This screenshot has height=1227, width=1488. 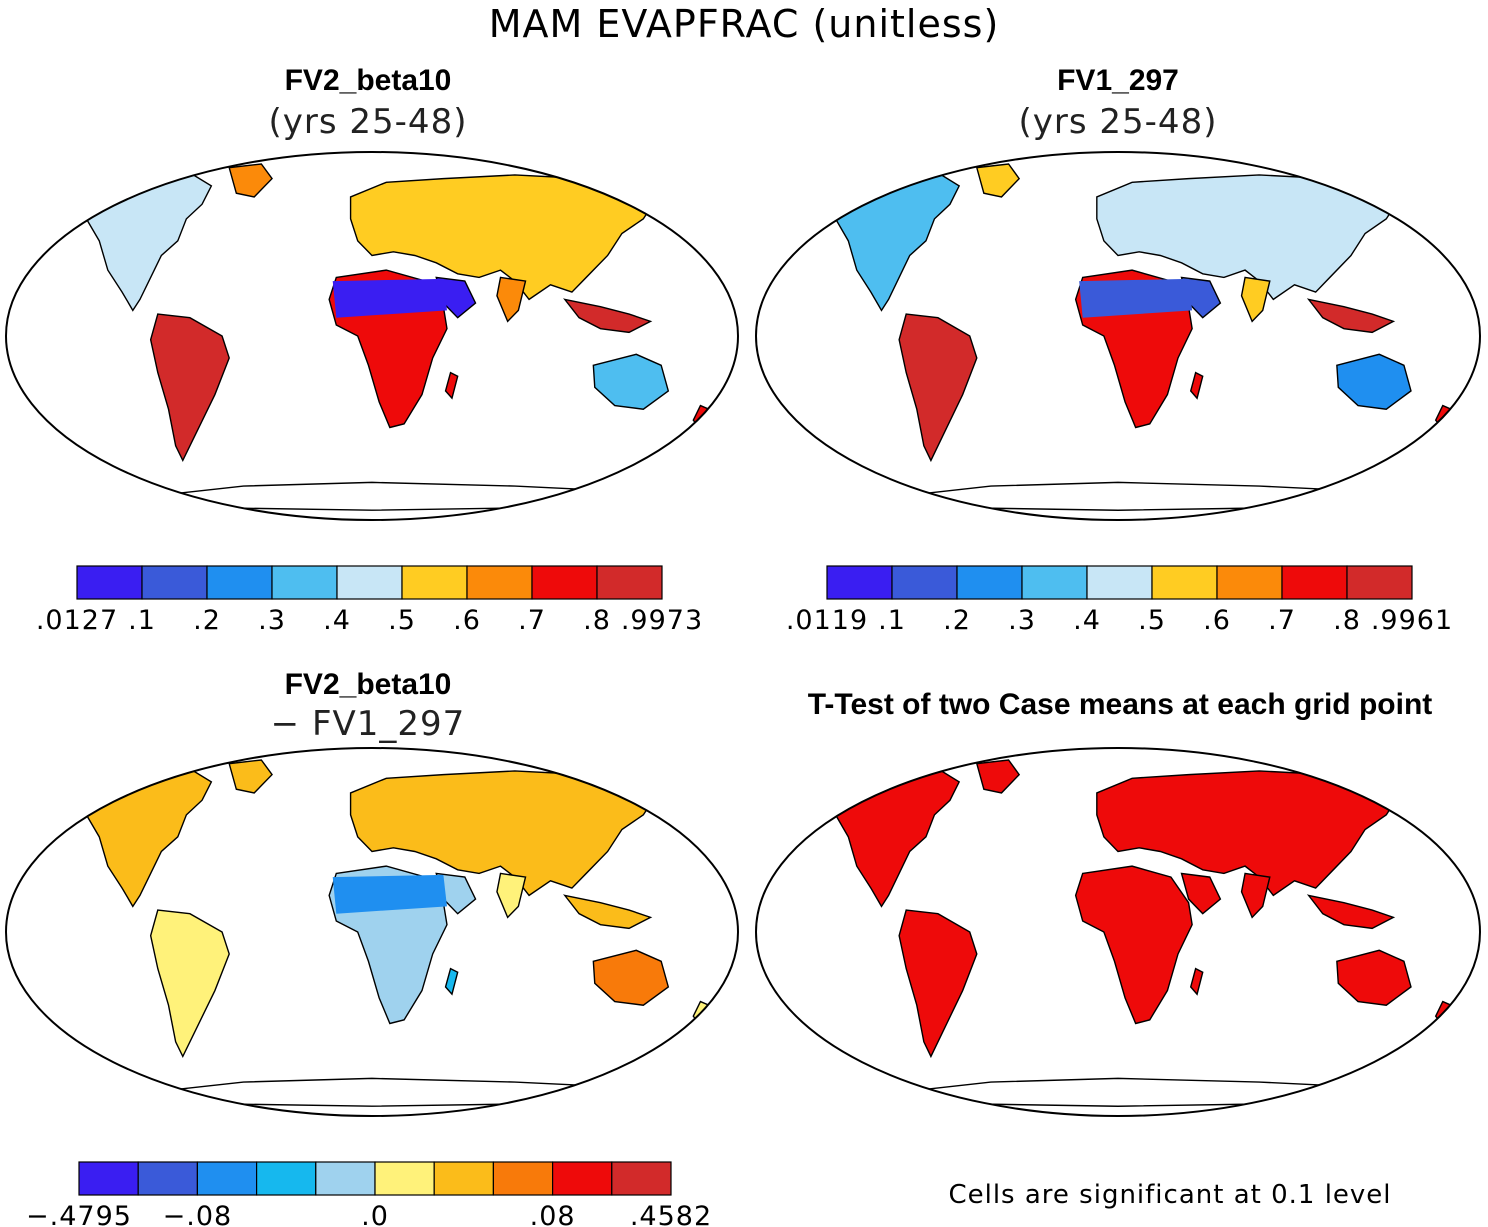 I want to click on colorbar-tick-label: −.08, so click(x=198, y=1214).